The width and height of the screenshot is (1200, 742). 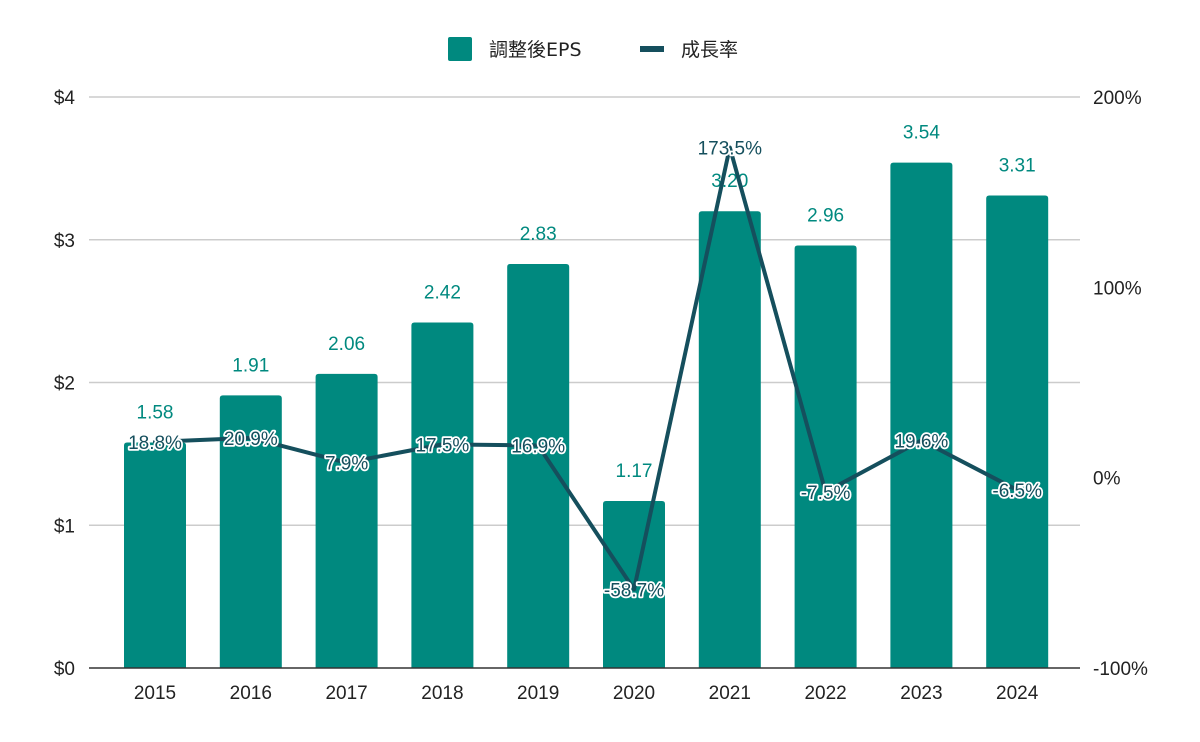 I want to click on bar-2017, so click(x=346, y=520).